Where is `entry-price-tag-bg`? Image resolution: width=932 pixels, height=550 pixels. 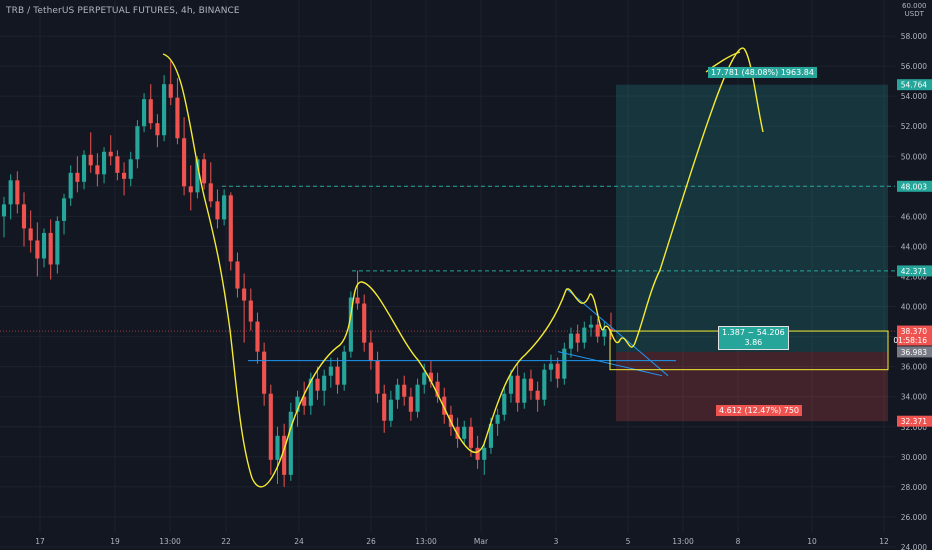
entry-price-tag-bg is located at coordinates (914, 352).